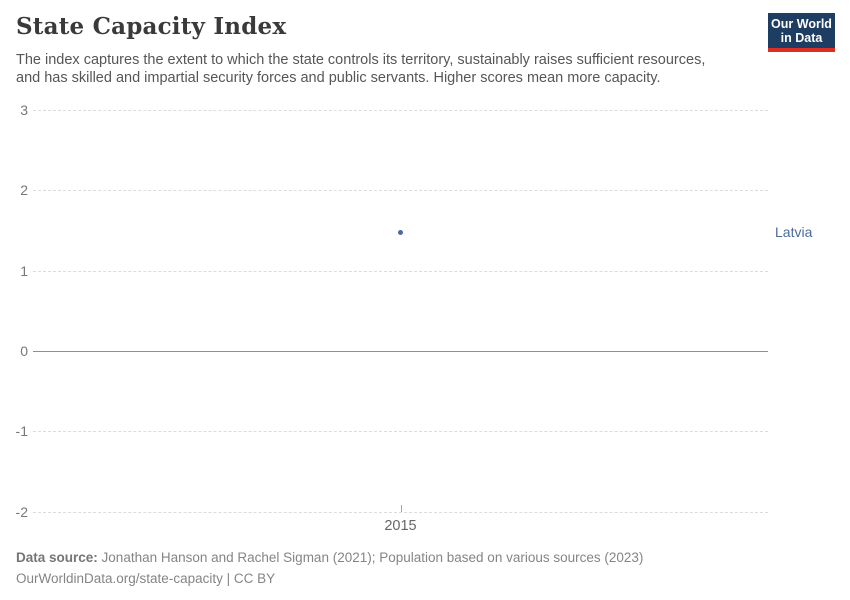  I want to click on zero-gridline, so click(400, 351).